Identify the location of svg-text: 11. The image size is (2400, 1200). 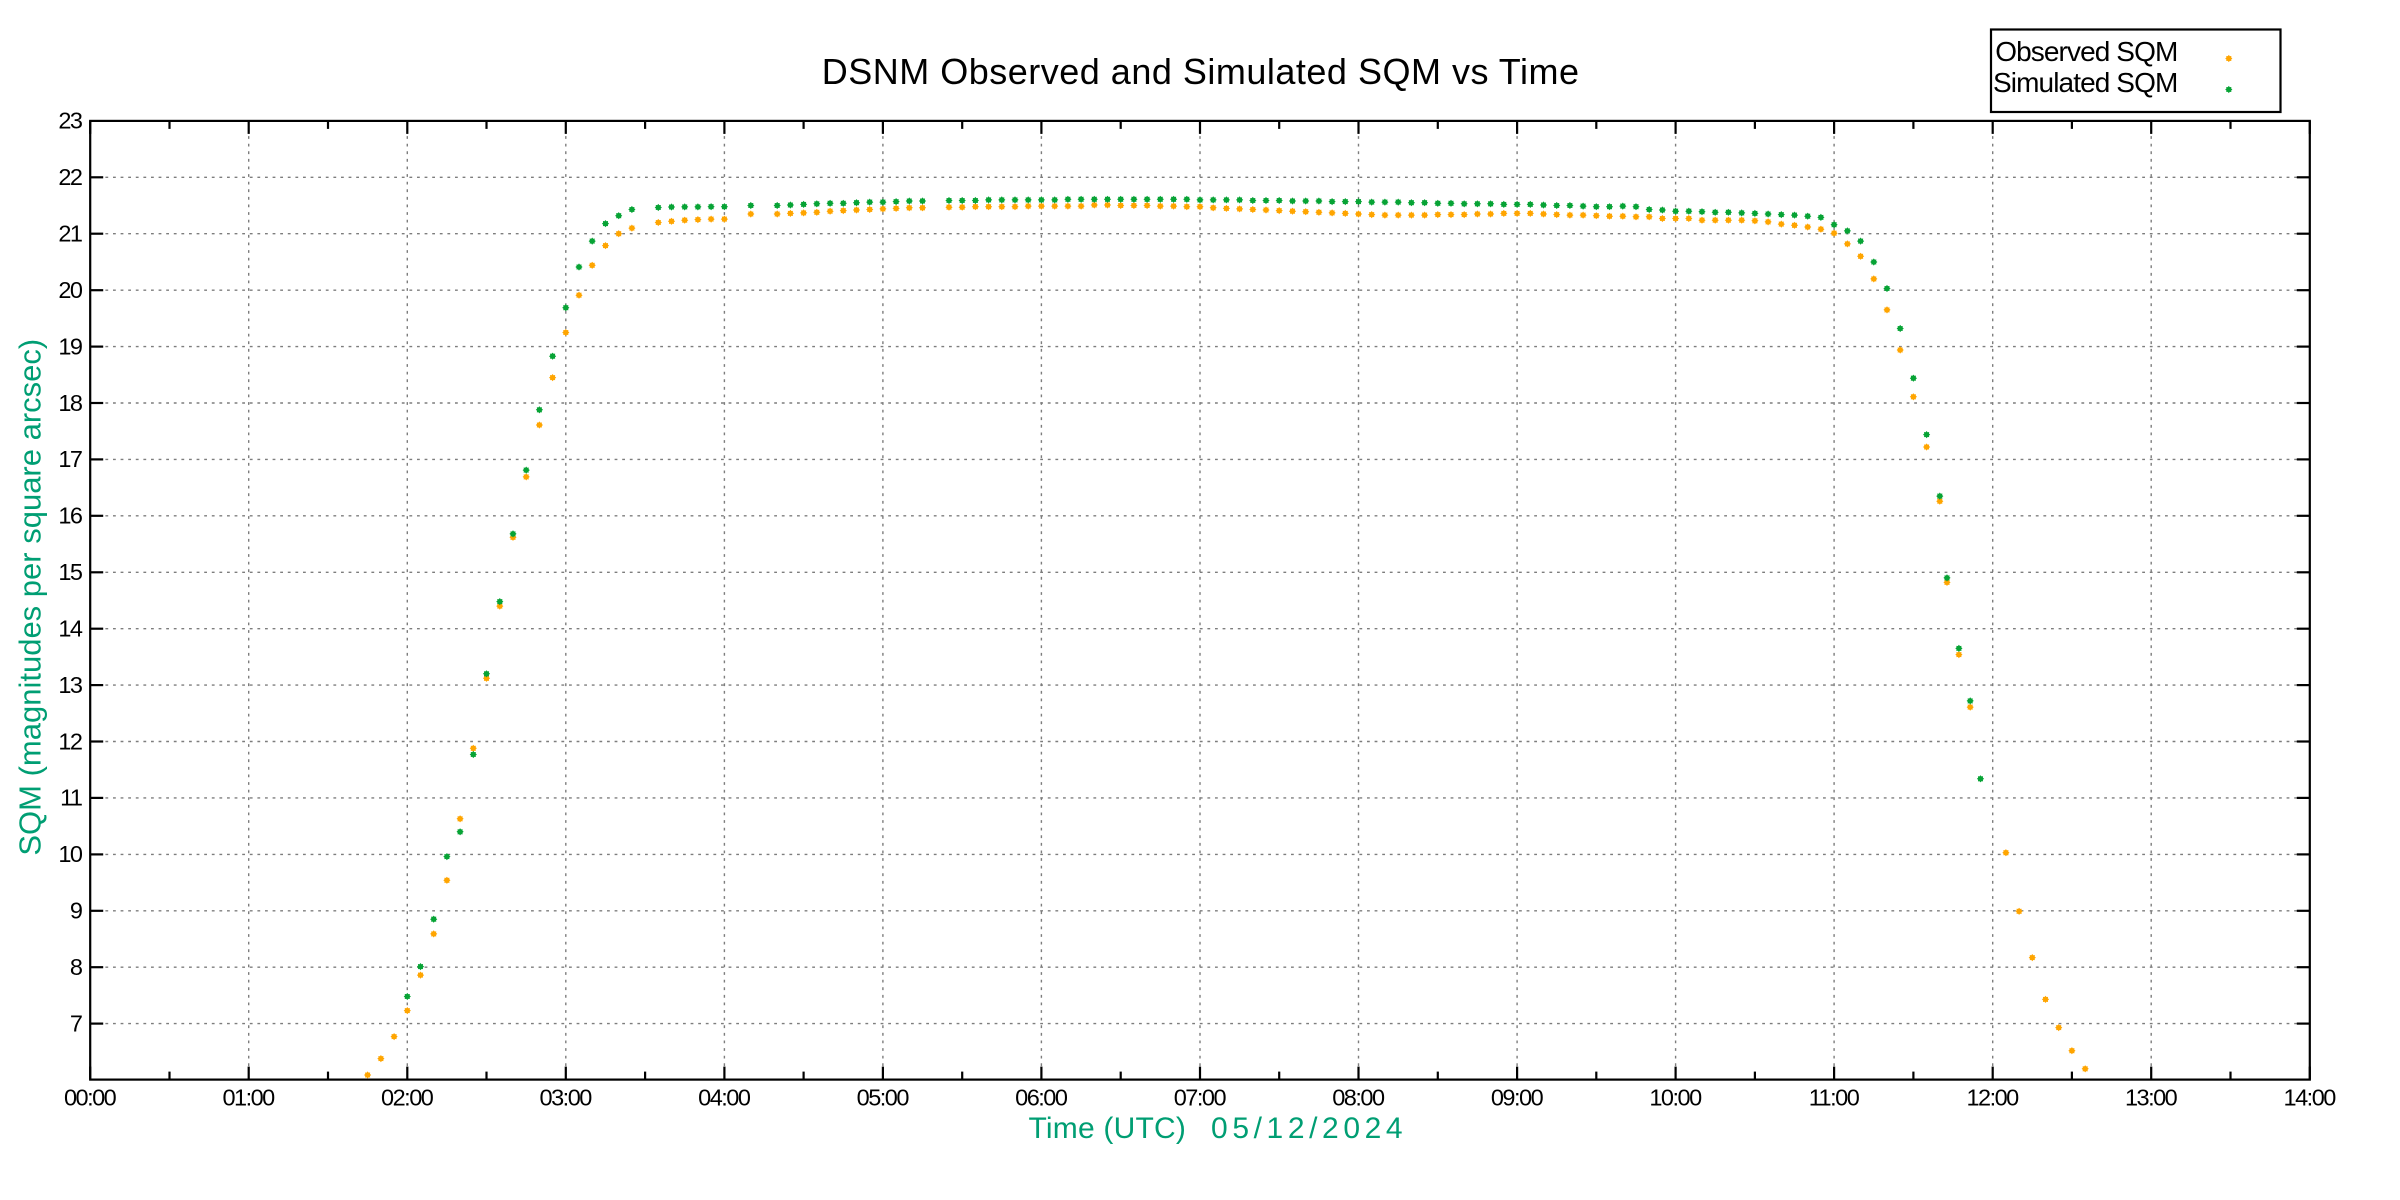
(71, 798).